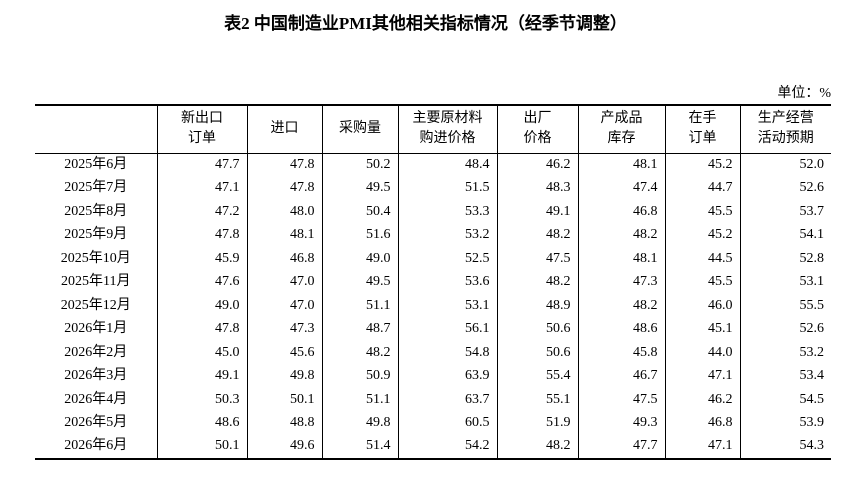 The image size is (851, 478). What do you see at coordinates (284, 353) in the screenshot?
I see `cell: 45.6` at bounding box center [284, 353].